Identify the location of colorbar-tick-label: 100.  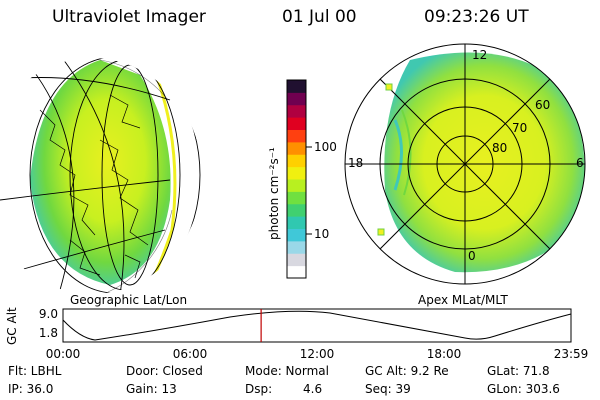
(325, 147).